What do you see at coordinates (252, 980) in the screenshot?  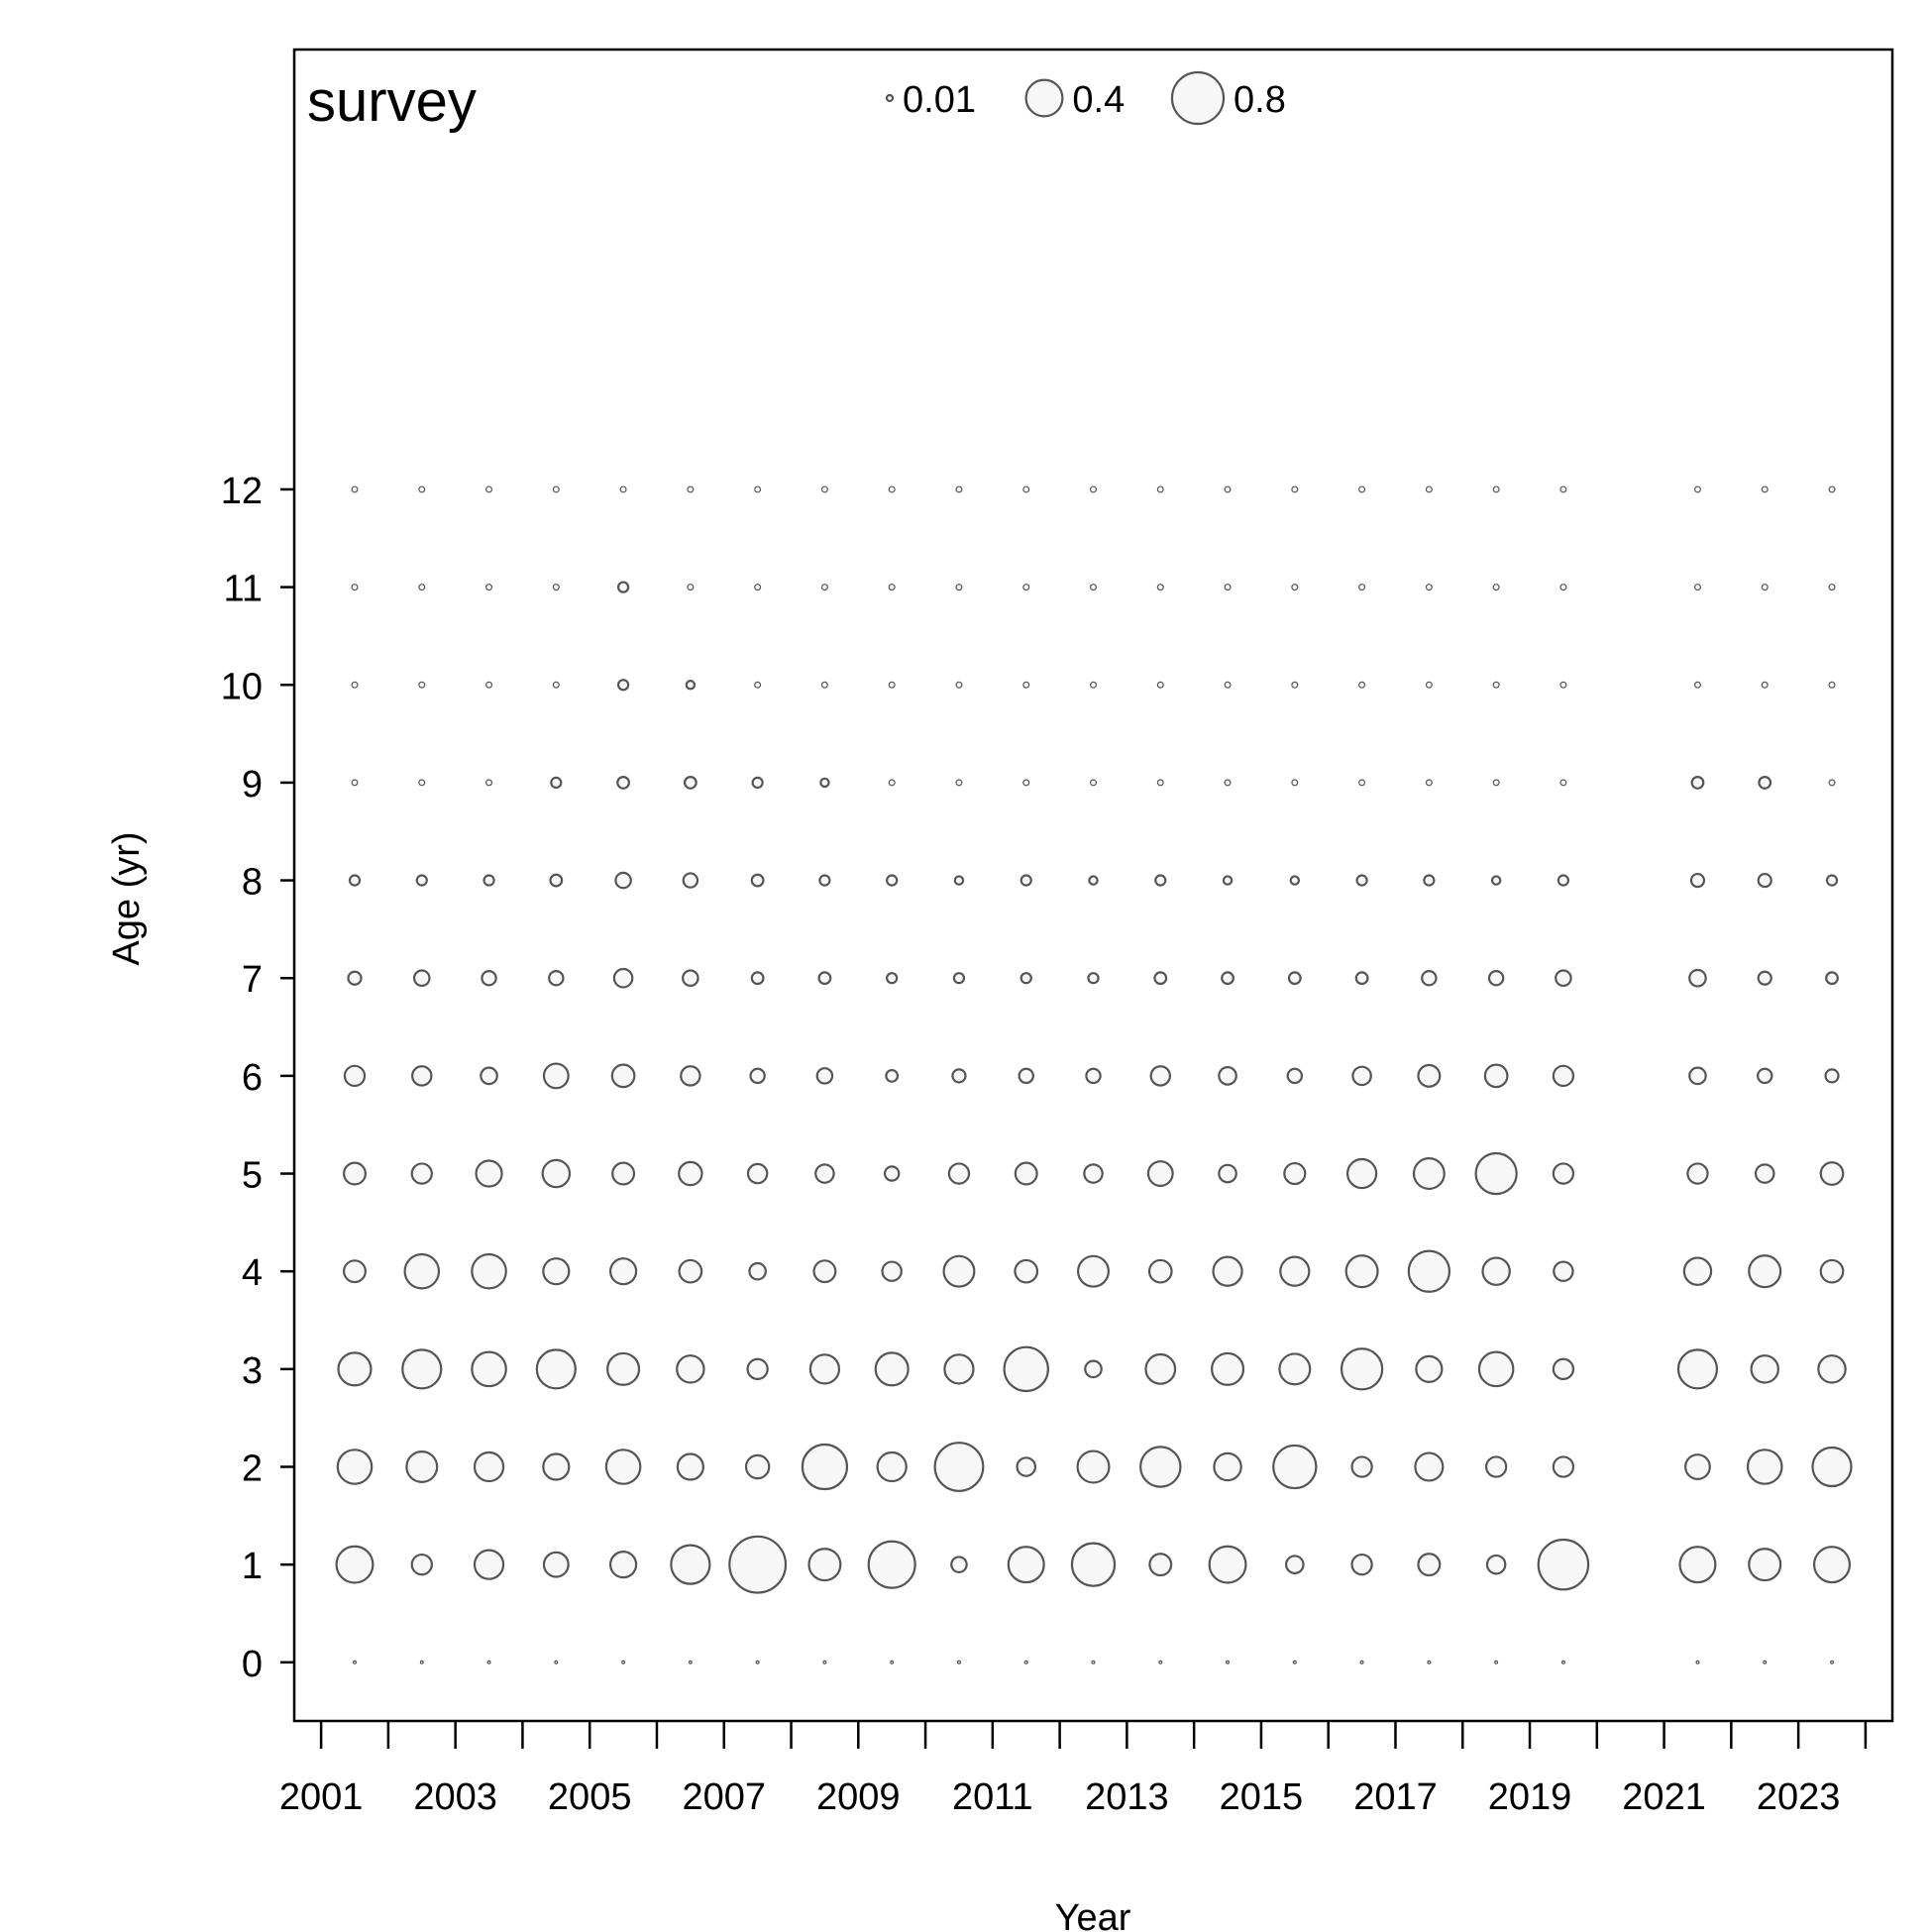 I see `y-tick-label: 7` at bounding box center [252, 980].